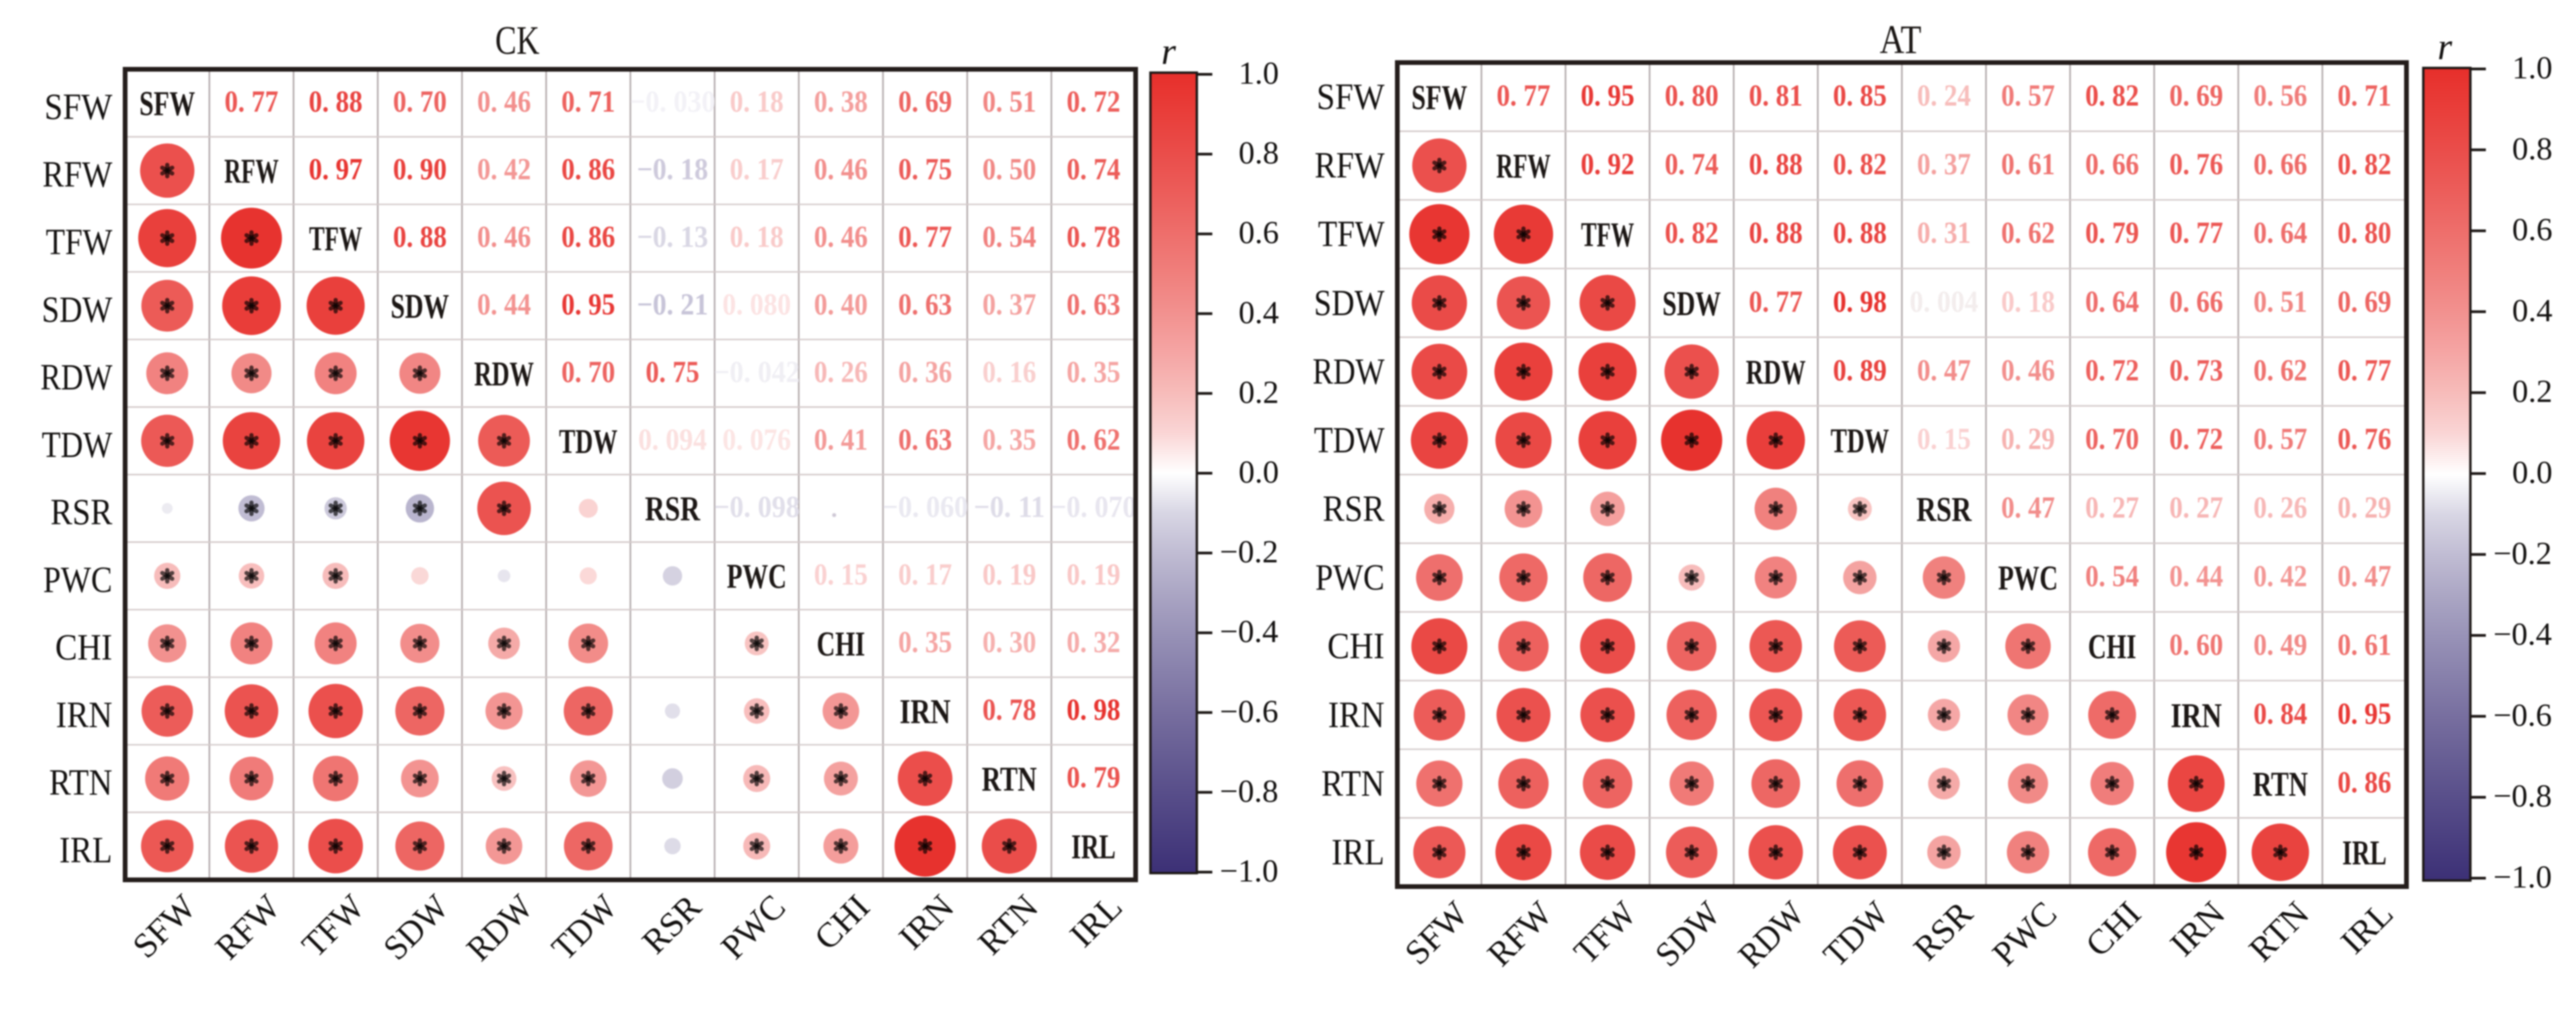  Describe the element at coordinates (504, 169) in the screenshot. I see `svg-text: 0. 42` at that location.